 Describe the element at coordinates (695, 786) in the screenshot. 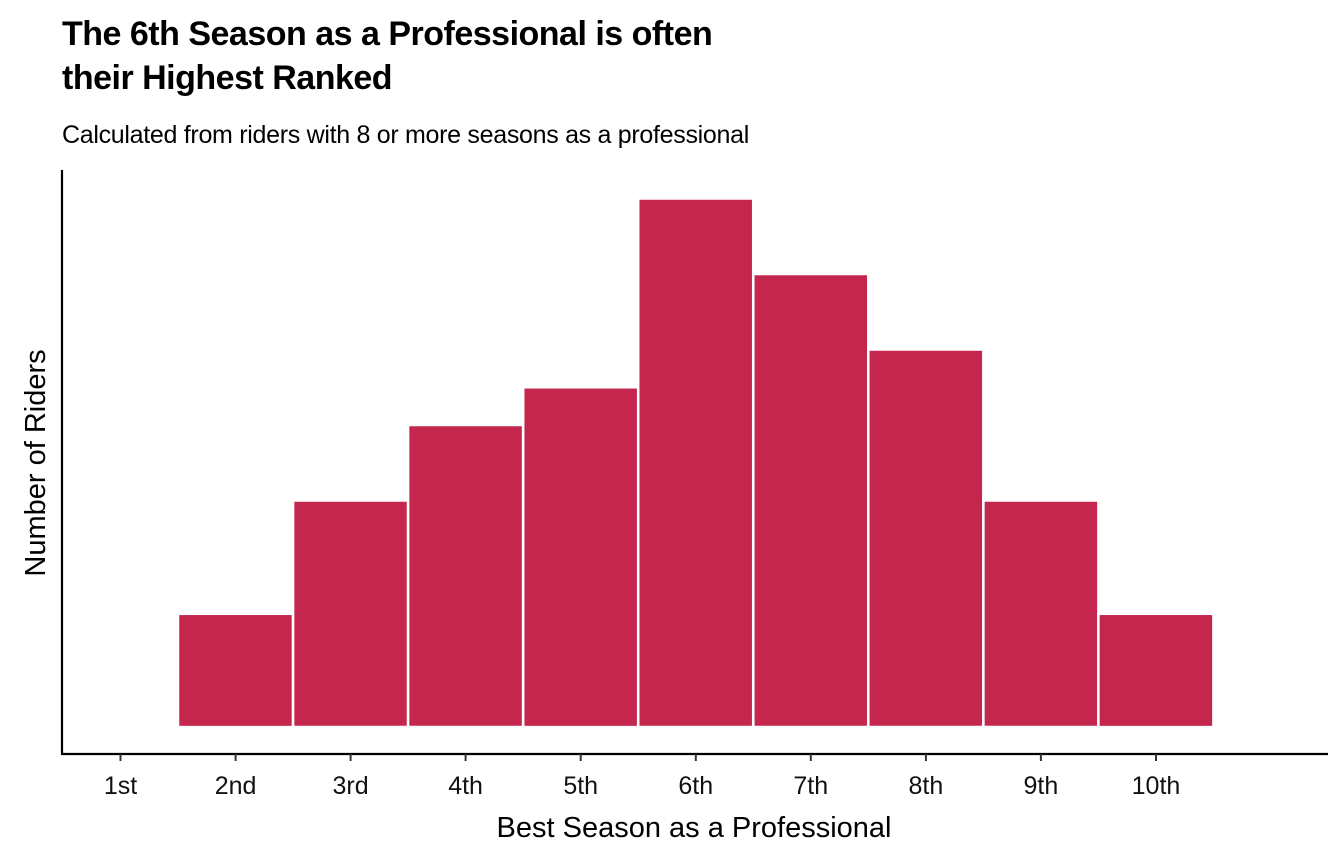

I see `x-tick-label-6th: 6th` at that location.